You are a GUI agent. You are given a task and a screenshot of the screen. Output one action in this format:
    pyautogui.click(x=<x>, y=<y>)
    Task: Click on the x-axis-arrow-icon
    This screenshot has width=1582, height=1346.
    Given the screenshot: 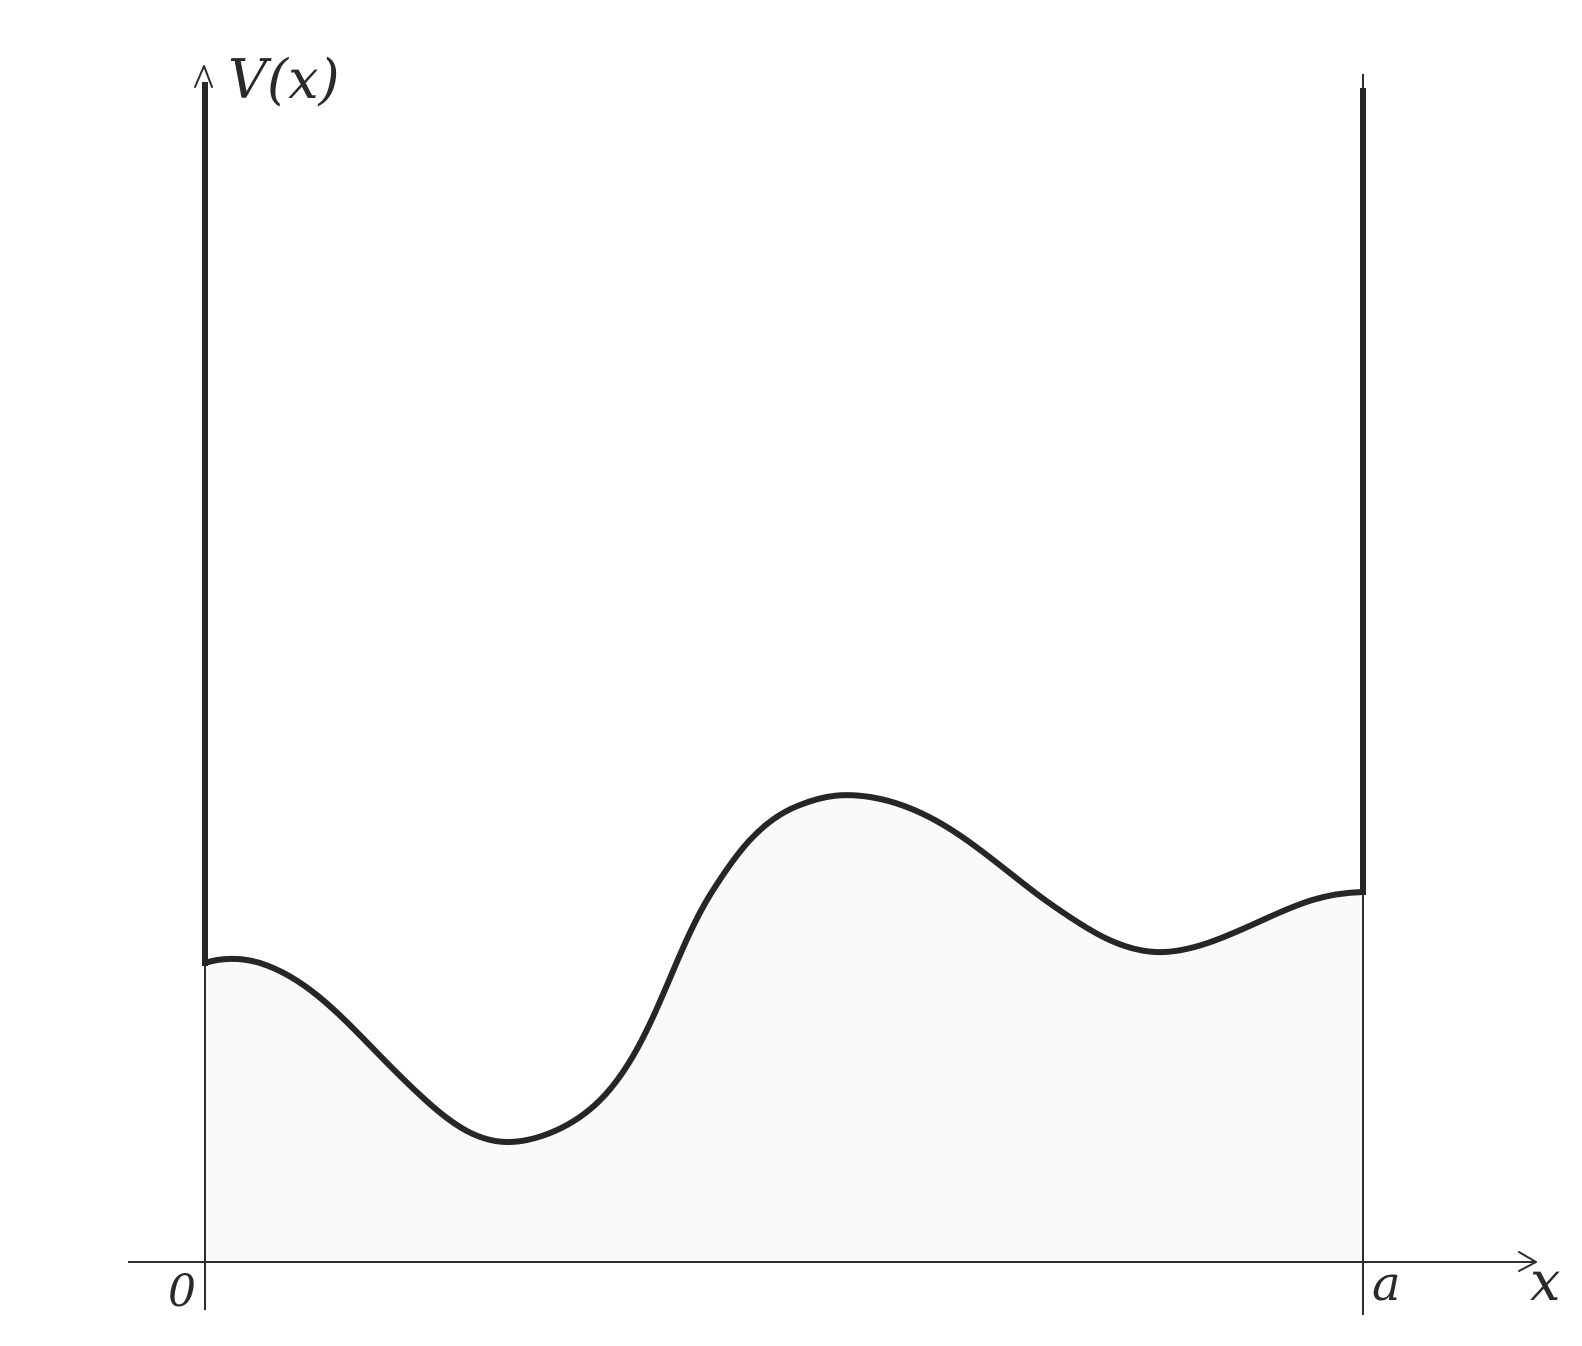 What is the action you would take?
    pyautogui.click(x=1527, y=1261)
    